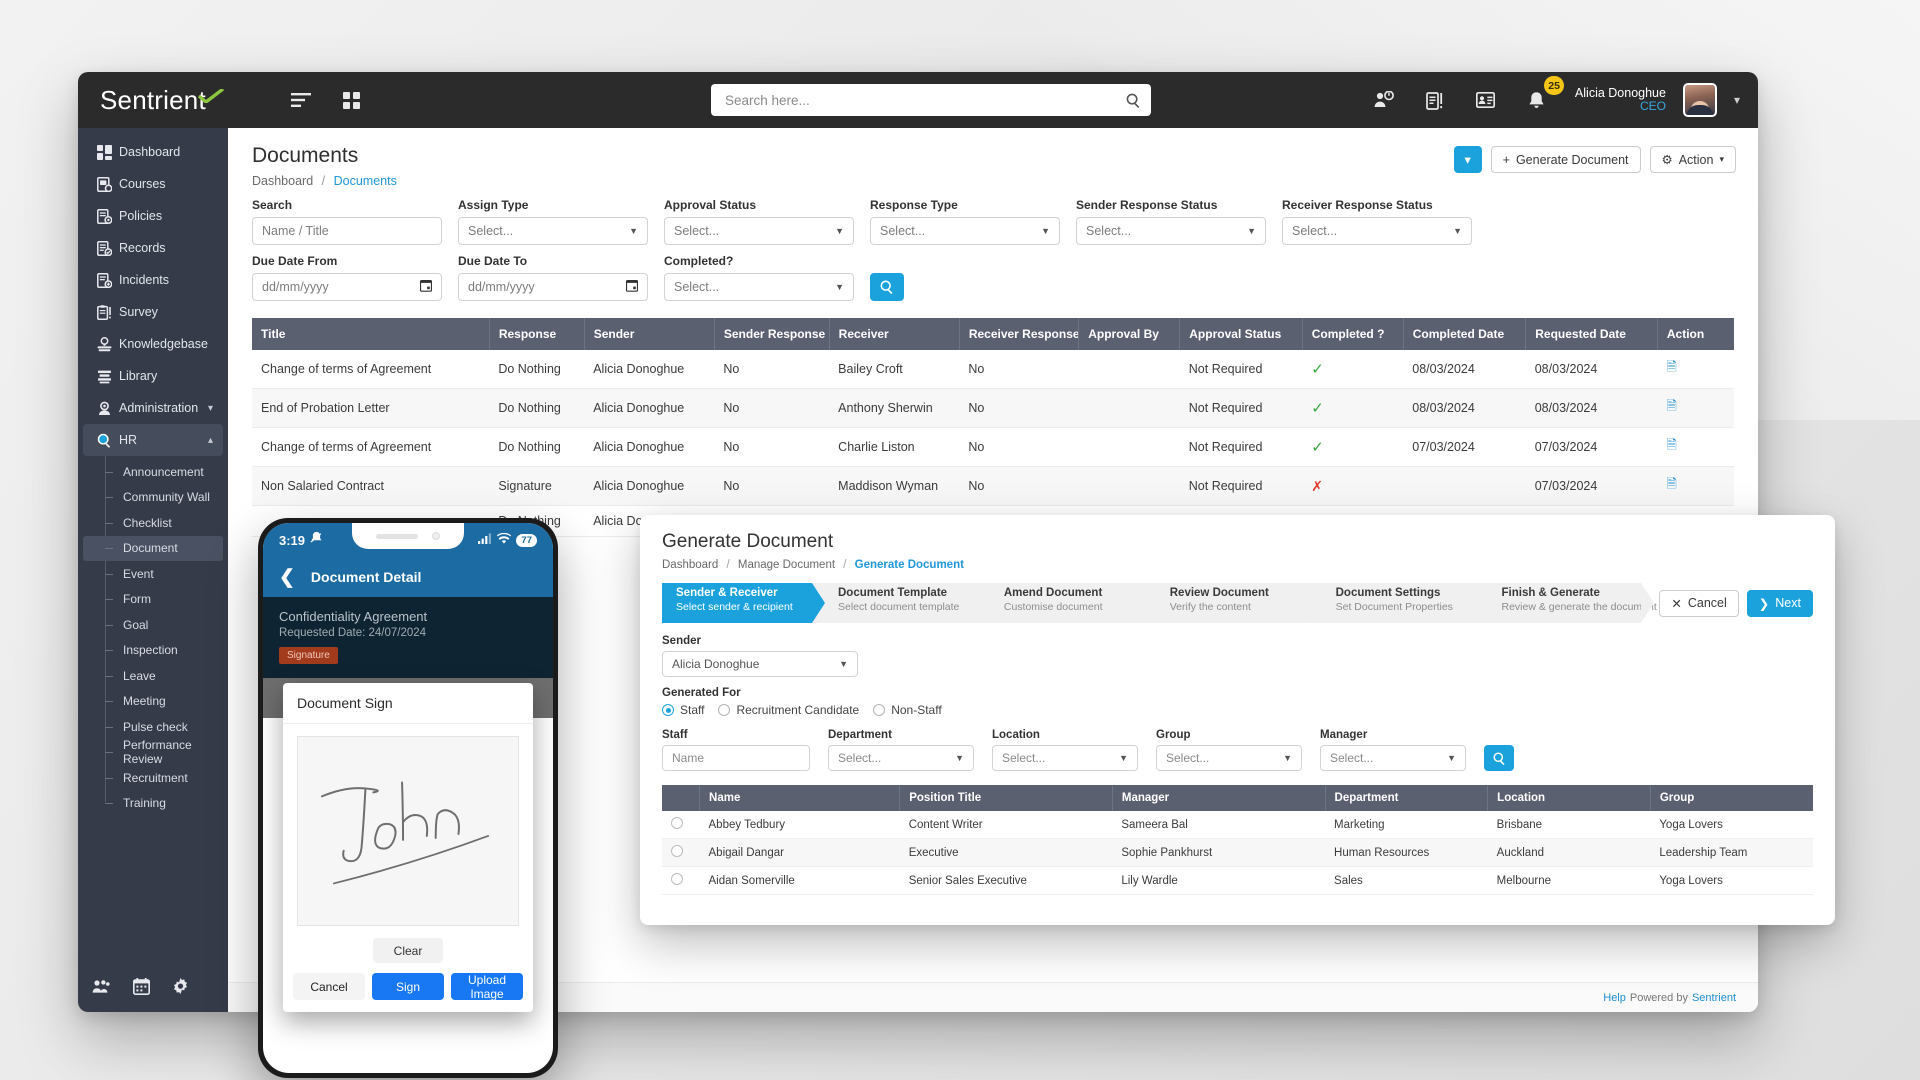 The width and height of the screenshot is (1920, 1080). Describe the element at coordinates (329, 986) in the screenshot. I see `cancel-button: Cancel` at that location.